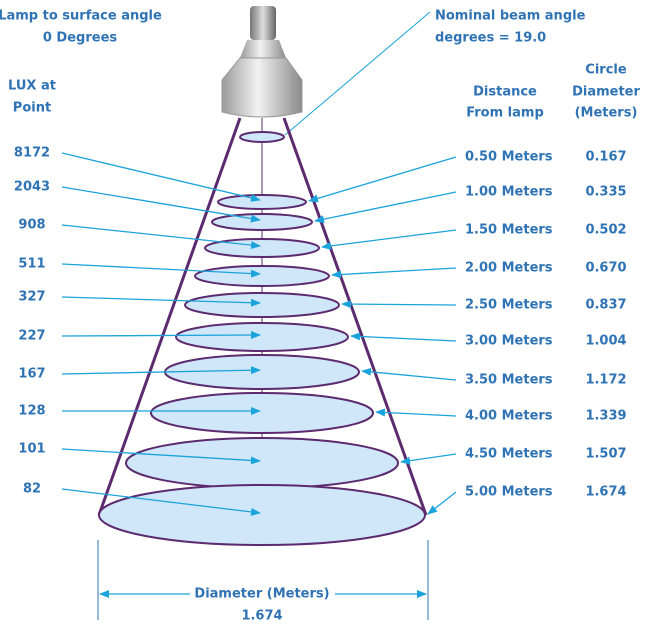 The image size is (657, 625). Describe the element at coordinates (32, 187) in the screenshot. I see `lux-value: 2043` at that location.